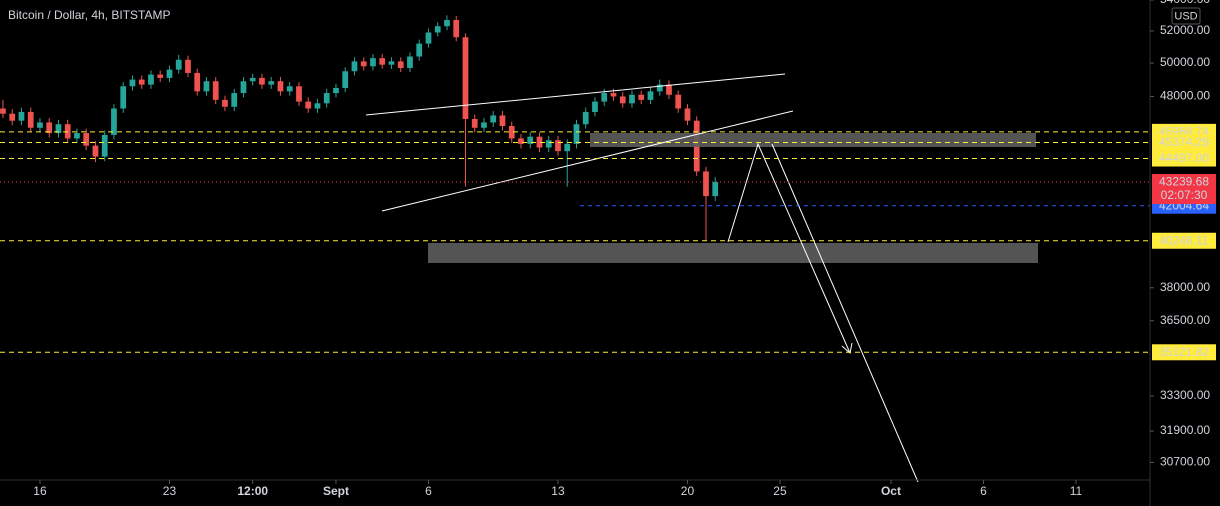 The image size is (1220, 506). I want to click on y-tick-label: 54000.00, so click(1185, 3).